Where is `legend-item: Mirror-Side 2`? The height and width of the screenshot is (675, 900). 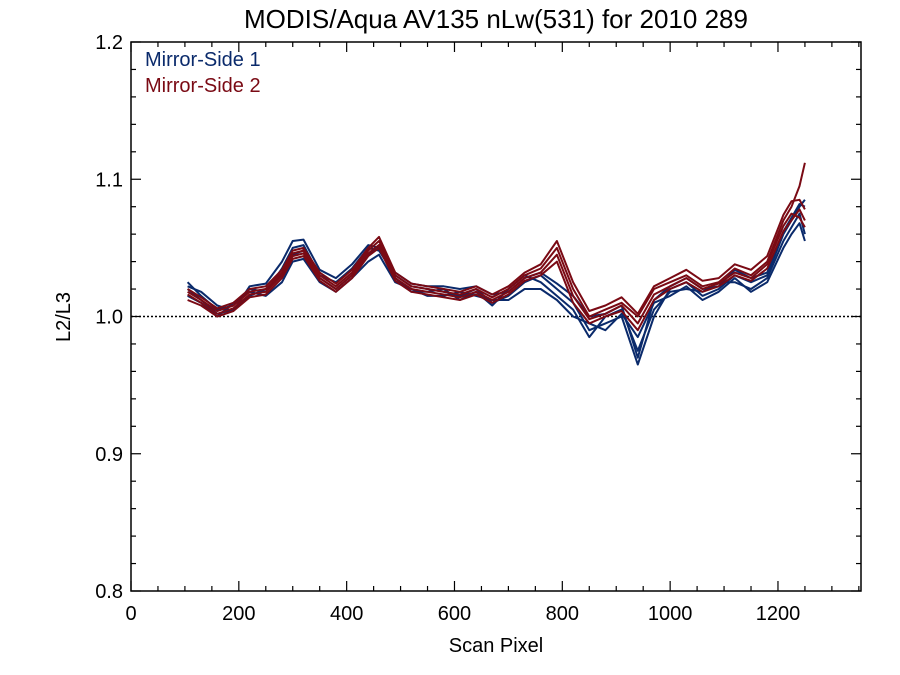
legend-item: Mirror-Side 2 is located at coordinates (203, 86).